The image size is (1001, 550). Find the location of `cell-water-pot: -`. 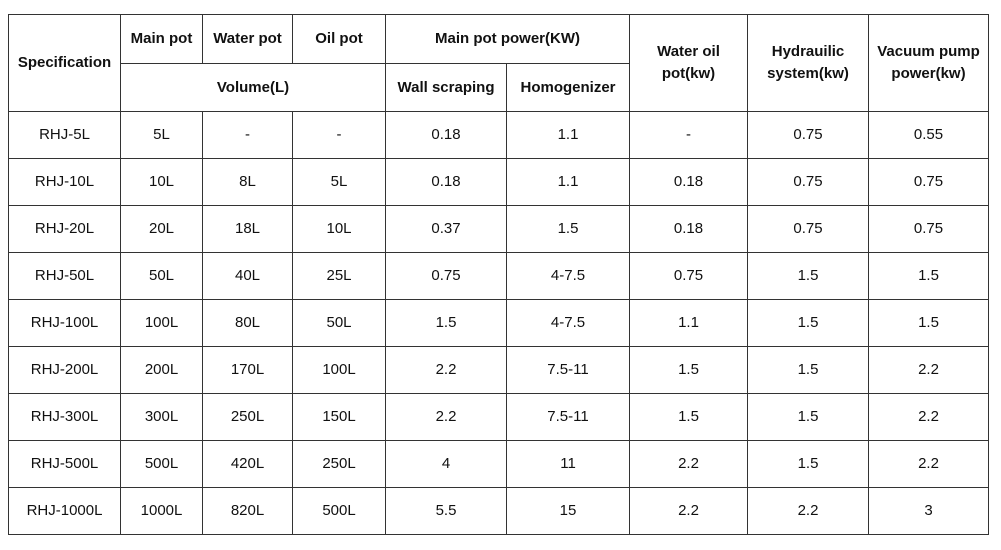

cell-water-pot: - is located at coordinates (247, 135).